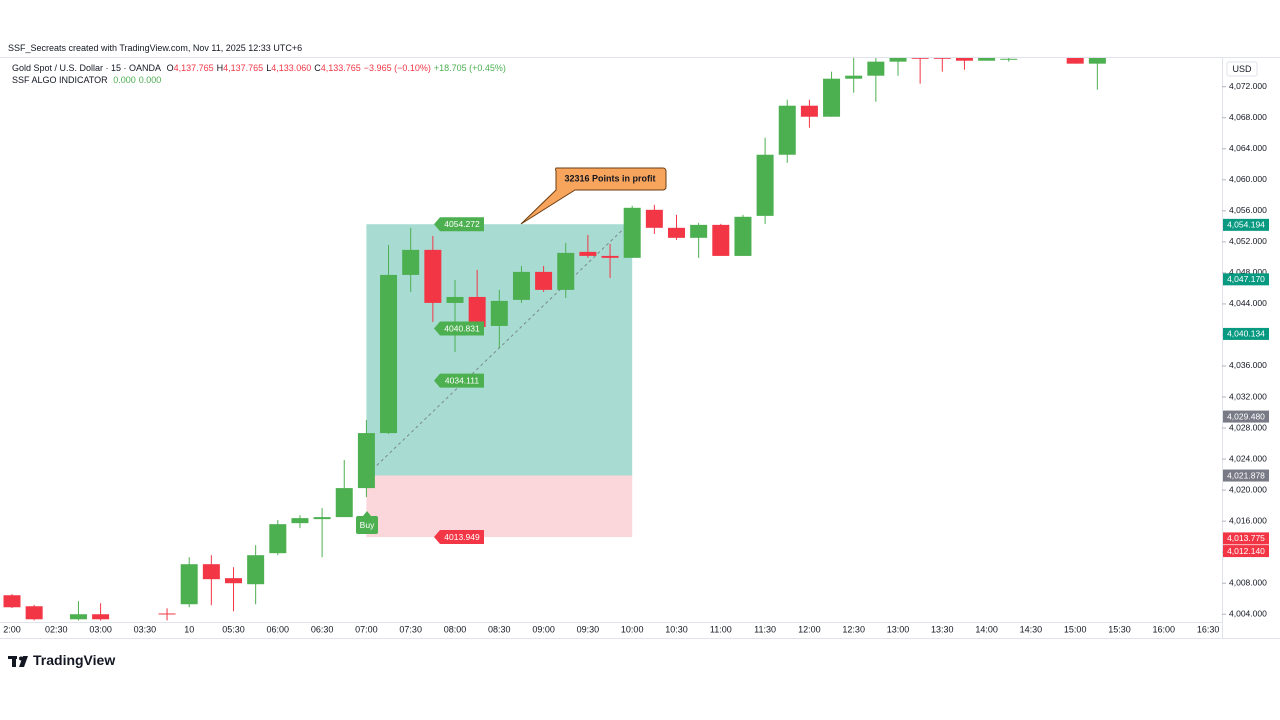  Describe the element at coordinates (278, 629) in the screenshot. I see `x-tick-label: 06:00` at that location.